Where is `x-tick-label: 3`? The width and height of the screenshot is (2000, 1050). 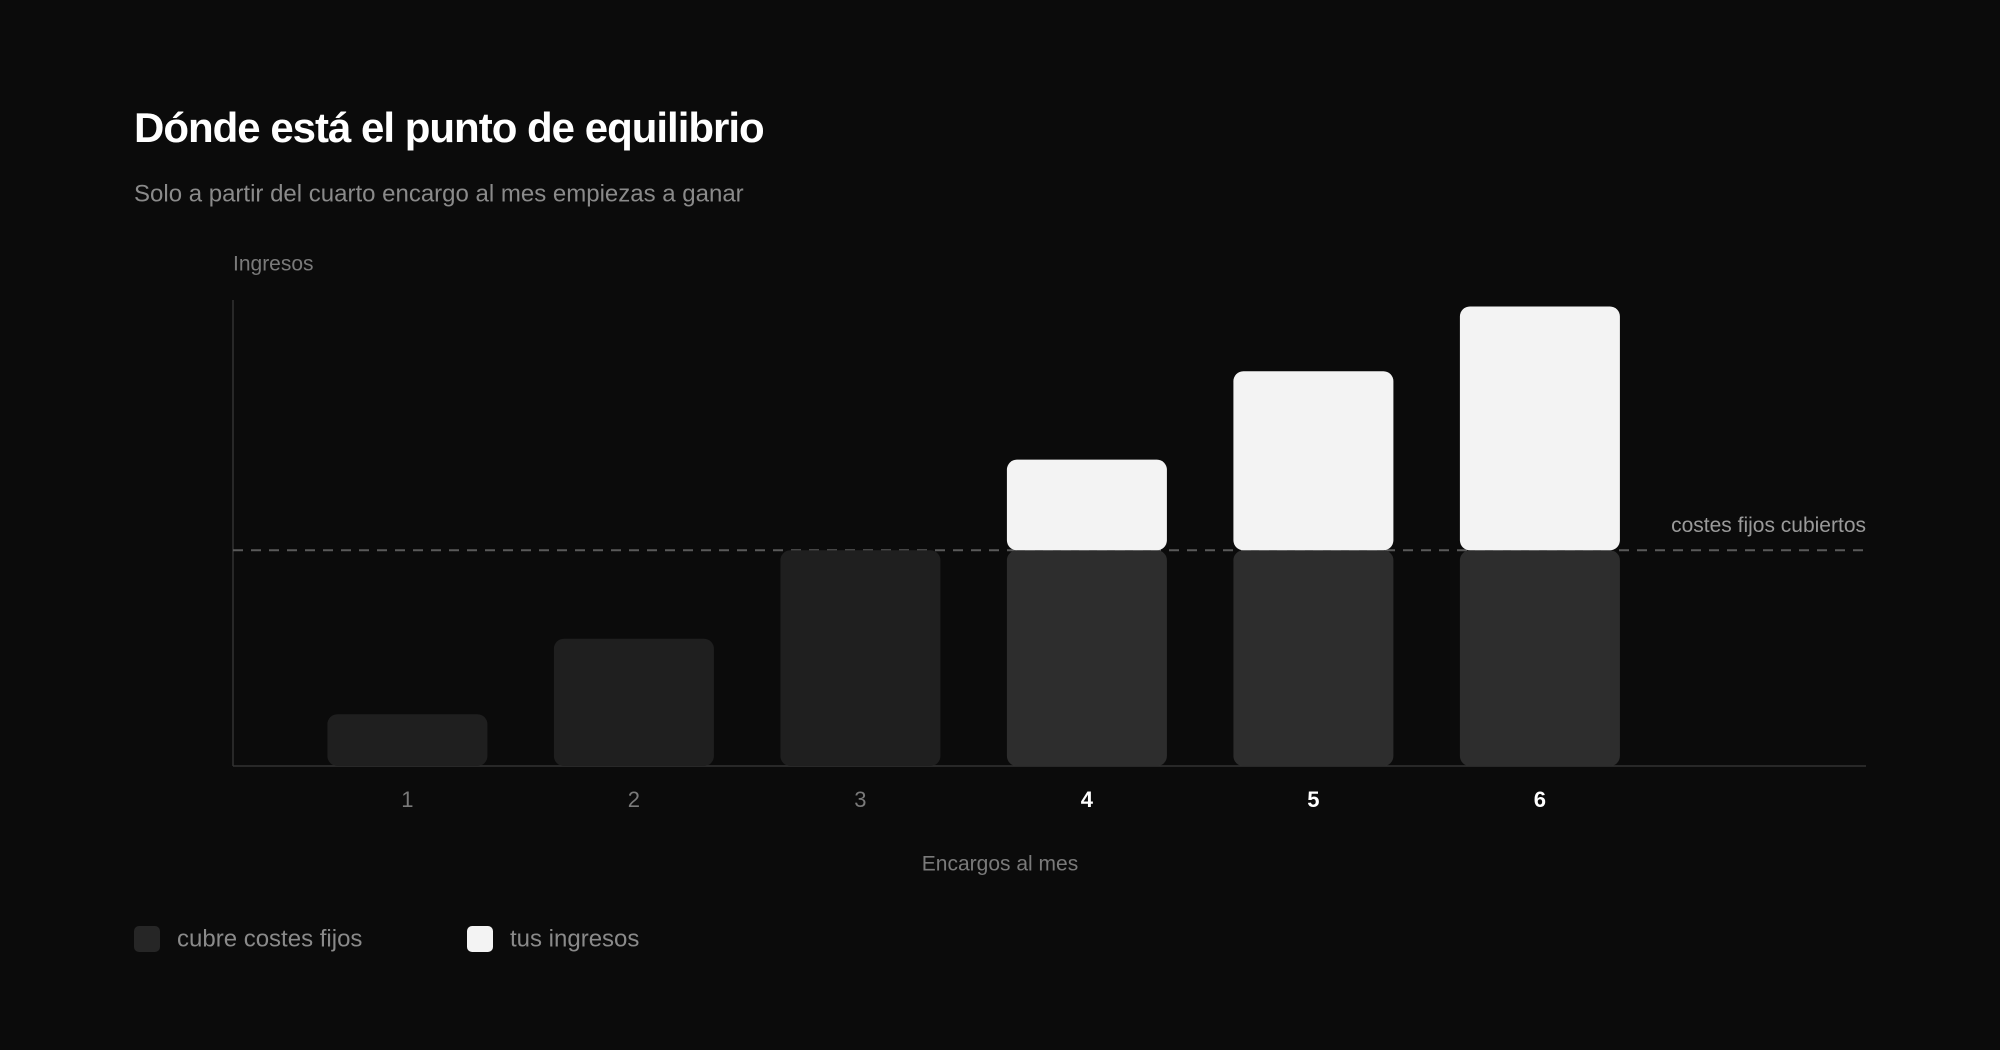 x-tick-label: 3 is located at coordinates (860, 799).